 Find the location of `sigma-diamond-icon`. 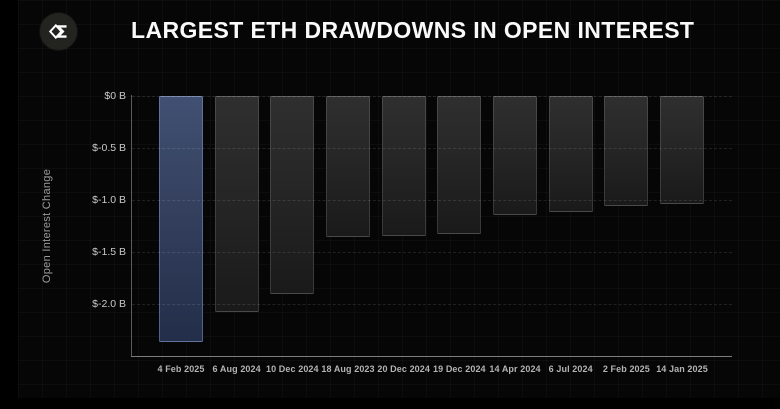

sigma-diamond-icon is located at coordinates (57, 31).